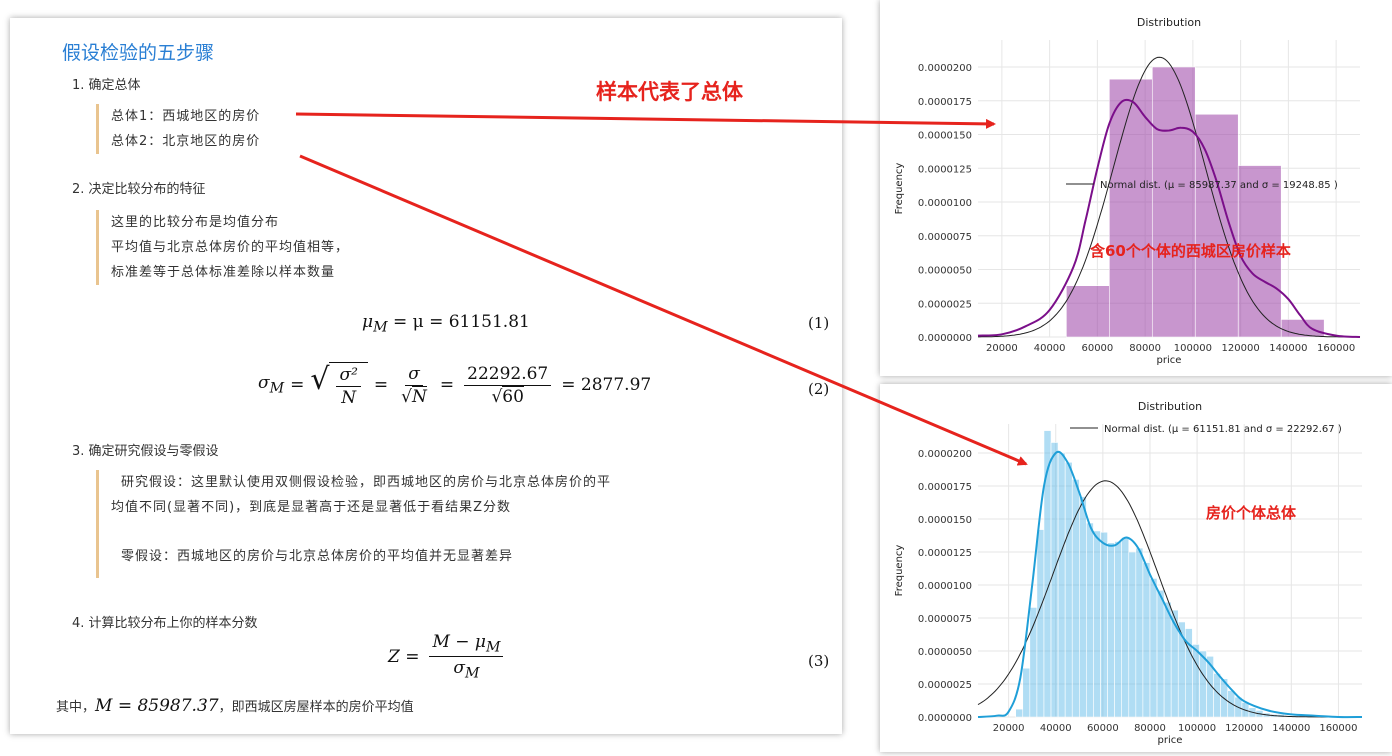 This screenshot has height=756, width=1392. Describe the element at coordinates (455, 385) in the screenshot. I see `equation-2: σM = √ σ² N = σ √N = 22292.67 √60 = 2877.97` at that location.